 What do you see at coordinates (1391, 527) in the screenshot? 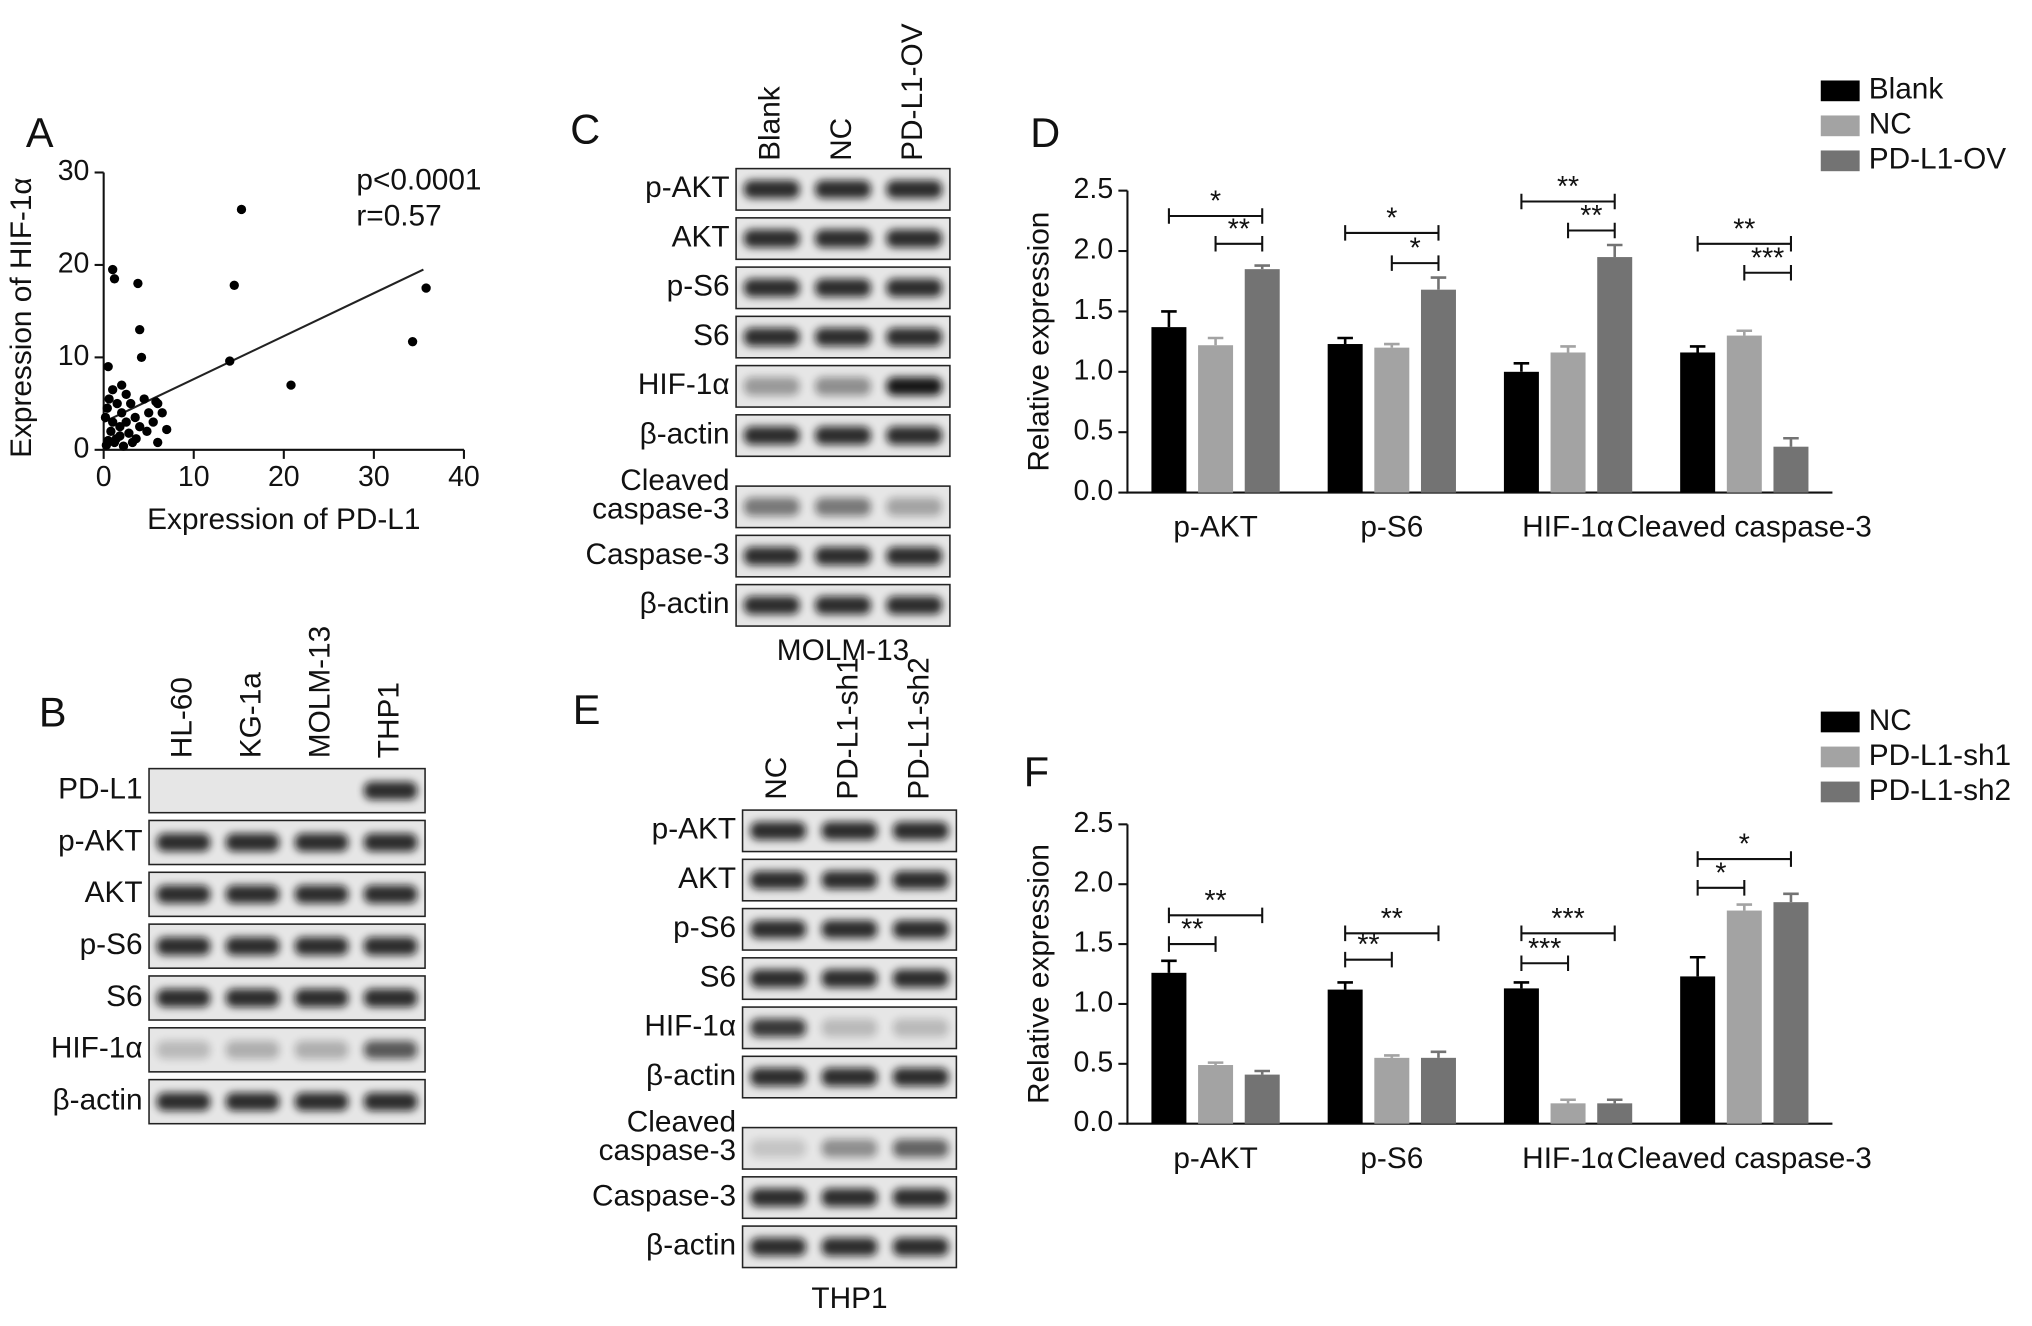
I see `x-tick-label: p-S6` at bounding box center [1391, 527].